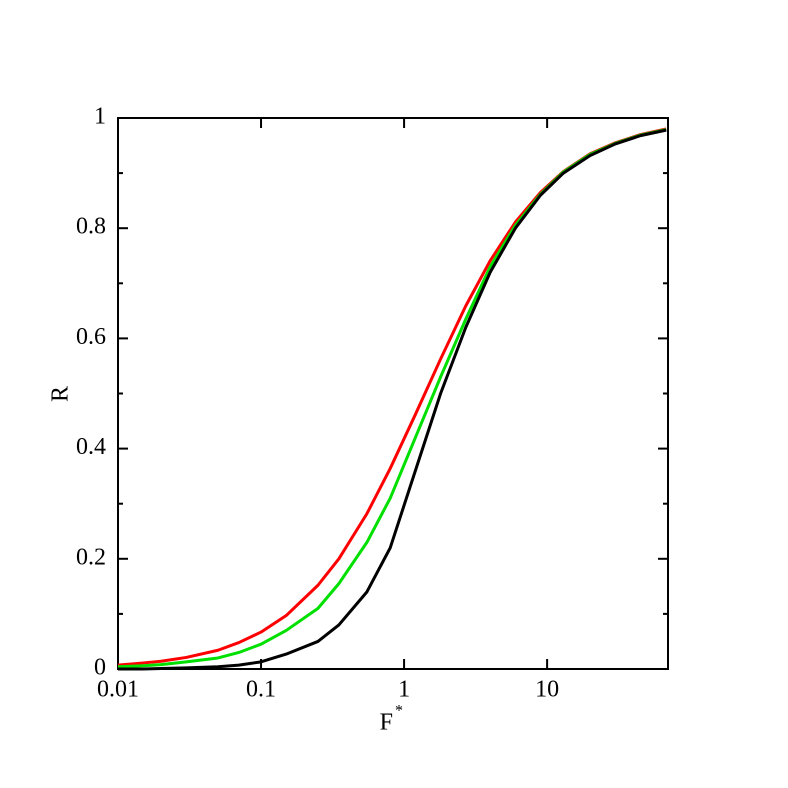 The width and height of the screenshot is (788, 788). What do you see at coordinates (91, 447) in the screenshot?
I see `y-tick-label: 0.4` at bounding box center [91, 447].